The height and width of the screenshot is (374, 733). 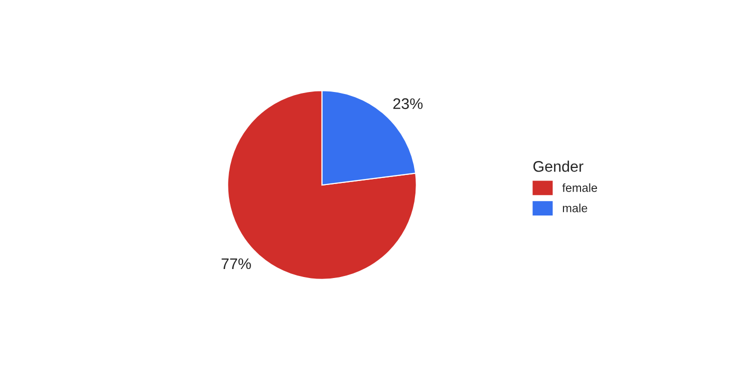 I want to click on data-label: 77%, so click(x=236, y=264).